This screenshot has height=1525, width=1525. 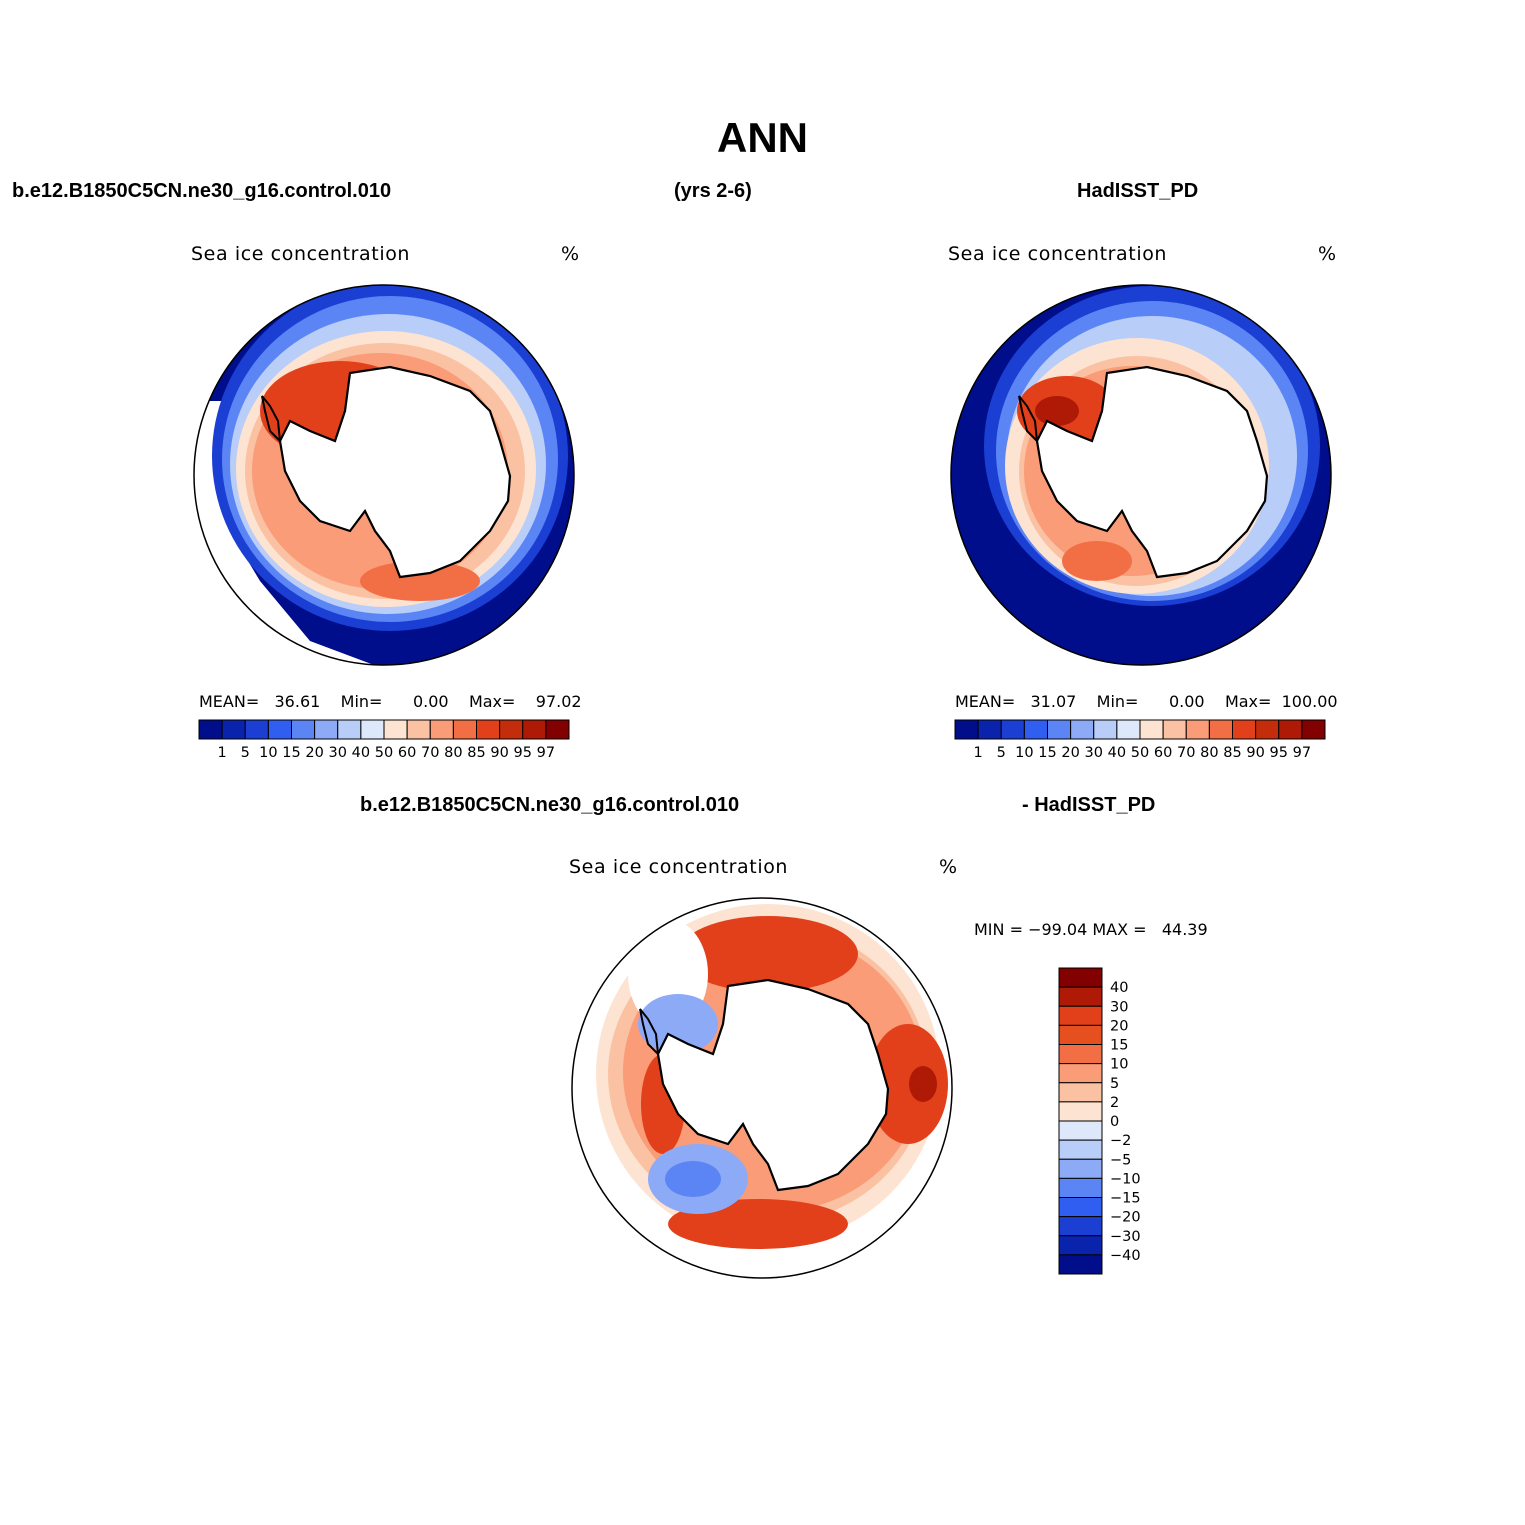 What do you see at coordinates (1091, 929) in the screenshot?
I see `diff-min-max: MIN = −99.04 MAX = 44.39` at bounding box center [1091, 929].